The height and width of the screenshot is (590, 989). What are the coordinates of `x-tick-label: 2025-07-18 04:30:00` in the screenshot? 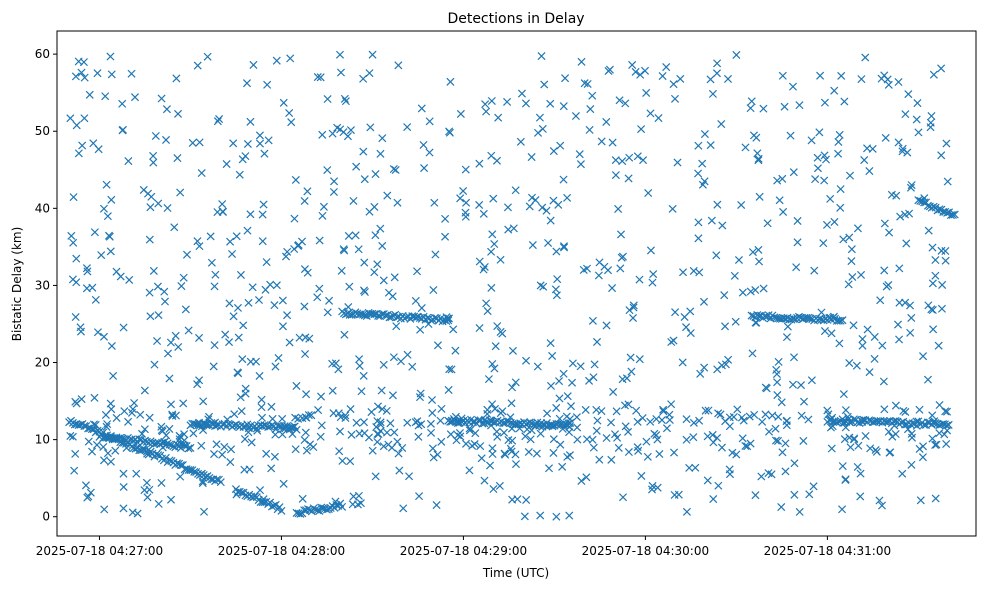 It's located at (645, 551).